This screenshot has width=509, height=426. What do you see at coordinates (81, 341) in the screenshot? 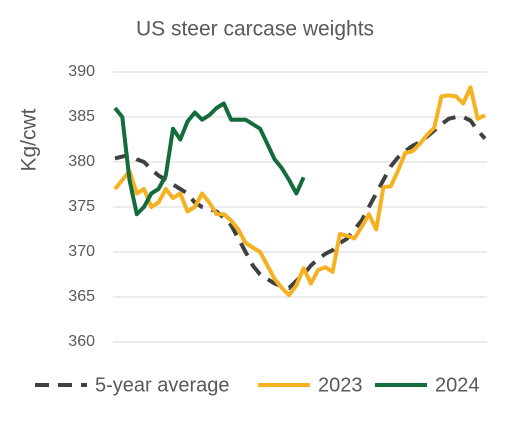
I see `y-tick-label: 360` at bounding box center [81, 341].